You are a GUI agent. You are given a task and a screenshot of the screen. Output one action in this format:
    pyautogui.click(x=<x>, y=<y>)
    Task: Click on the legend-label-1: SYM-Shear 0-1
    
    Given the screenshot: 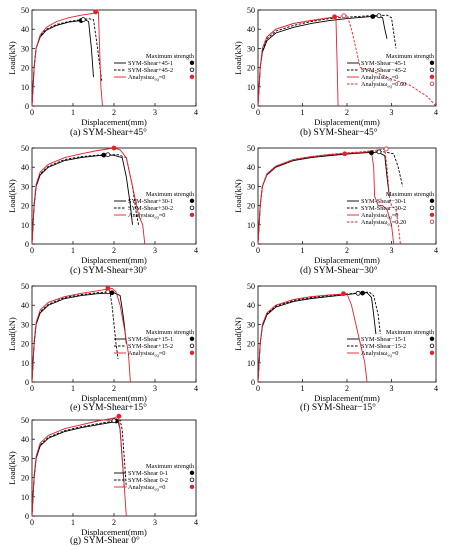 What is the action you would take?
    pyautogui.click(x=148, y=473)
    